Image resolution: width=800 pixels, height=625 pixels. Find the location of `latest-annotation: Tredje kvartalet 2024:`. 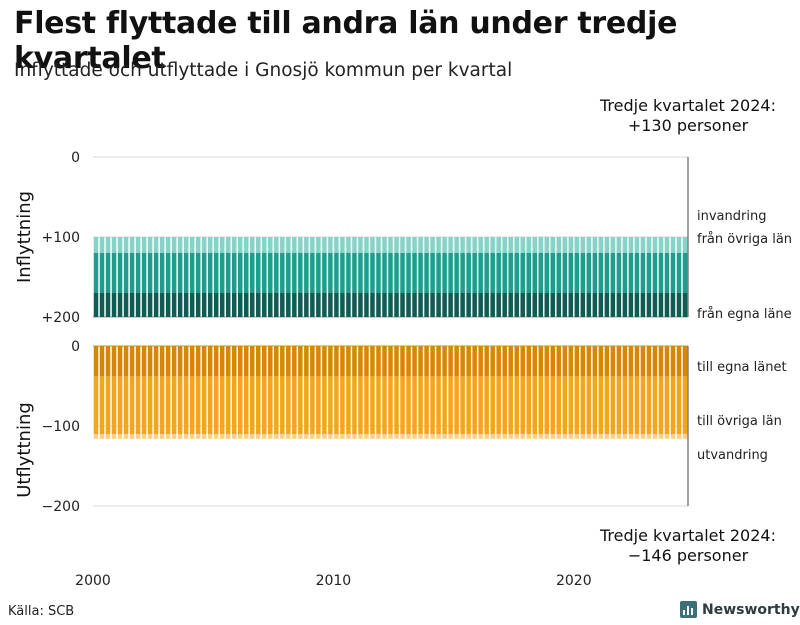

latest-annotation: Tredje kvartalet 2024: is located at coordinates (687, 535).